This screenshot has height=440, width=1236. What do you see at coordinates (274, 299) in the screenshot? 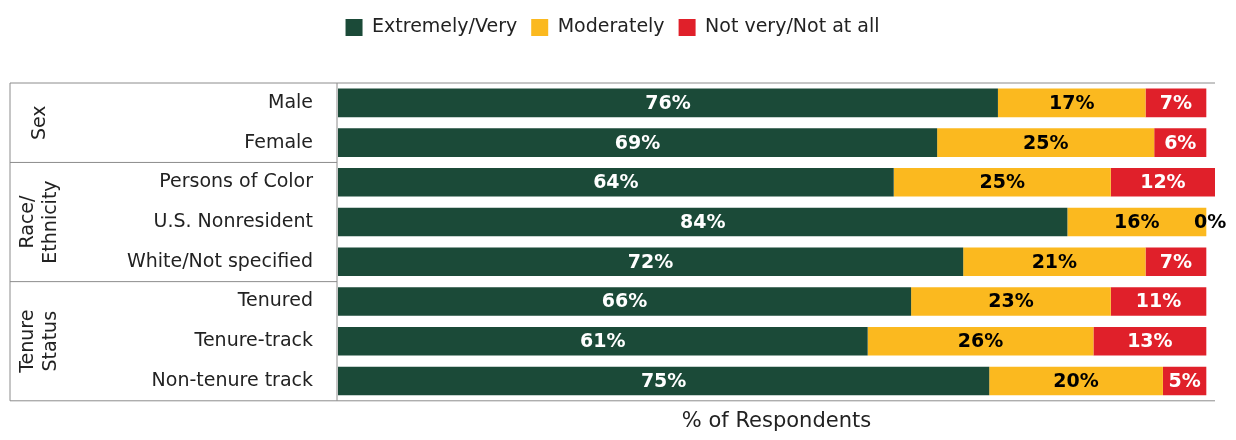
I see `y-tick-label: Tenured` at bounding box center [274, 299].